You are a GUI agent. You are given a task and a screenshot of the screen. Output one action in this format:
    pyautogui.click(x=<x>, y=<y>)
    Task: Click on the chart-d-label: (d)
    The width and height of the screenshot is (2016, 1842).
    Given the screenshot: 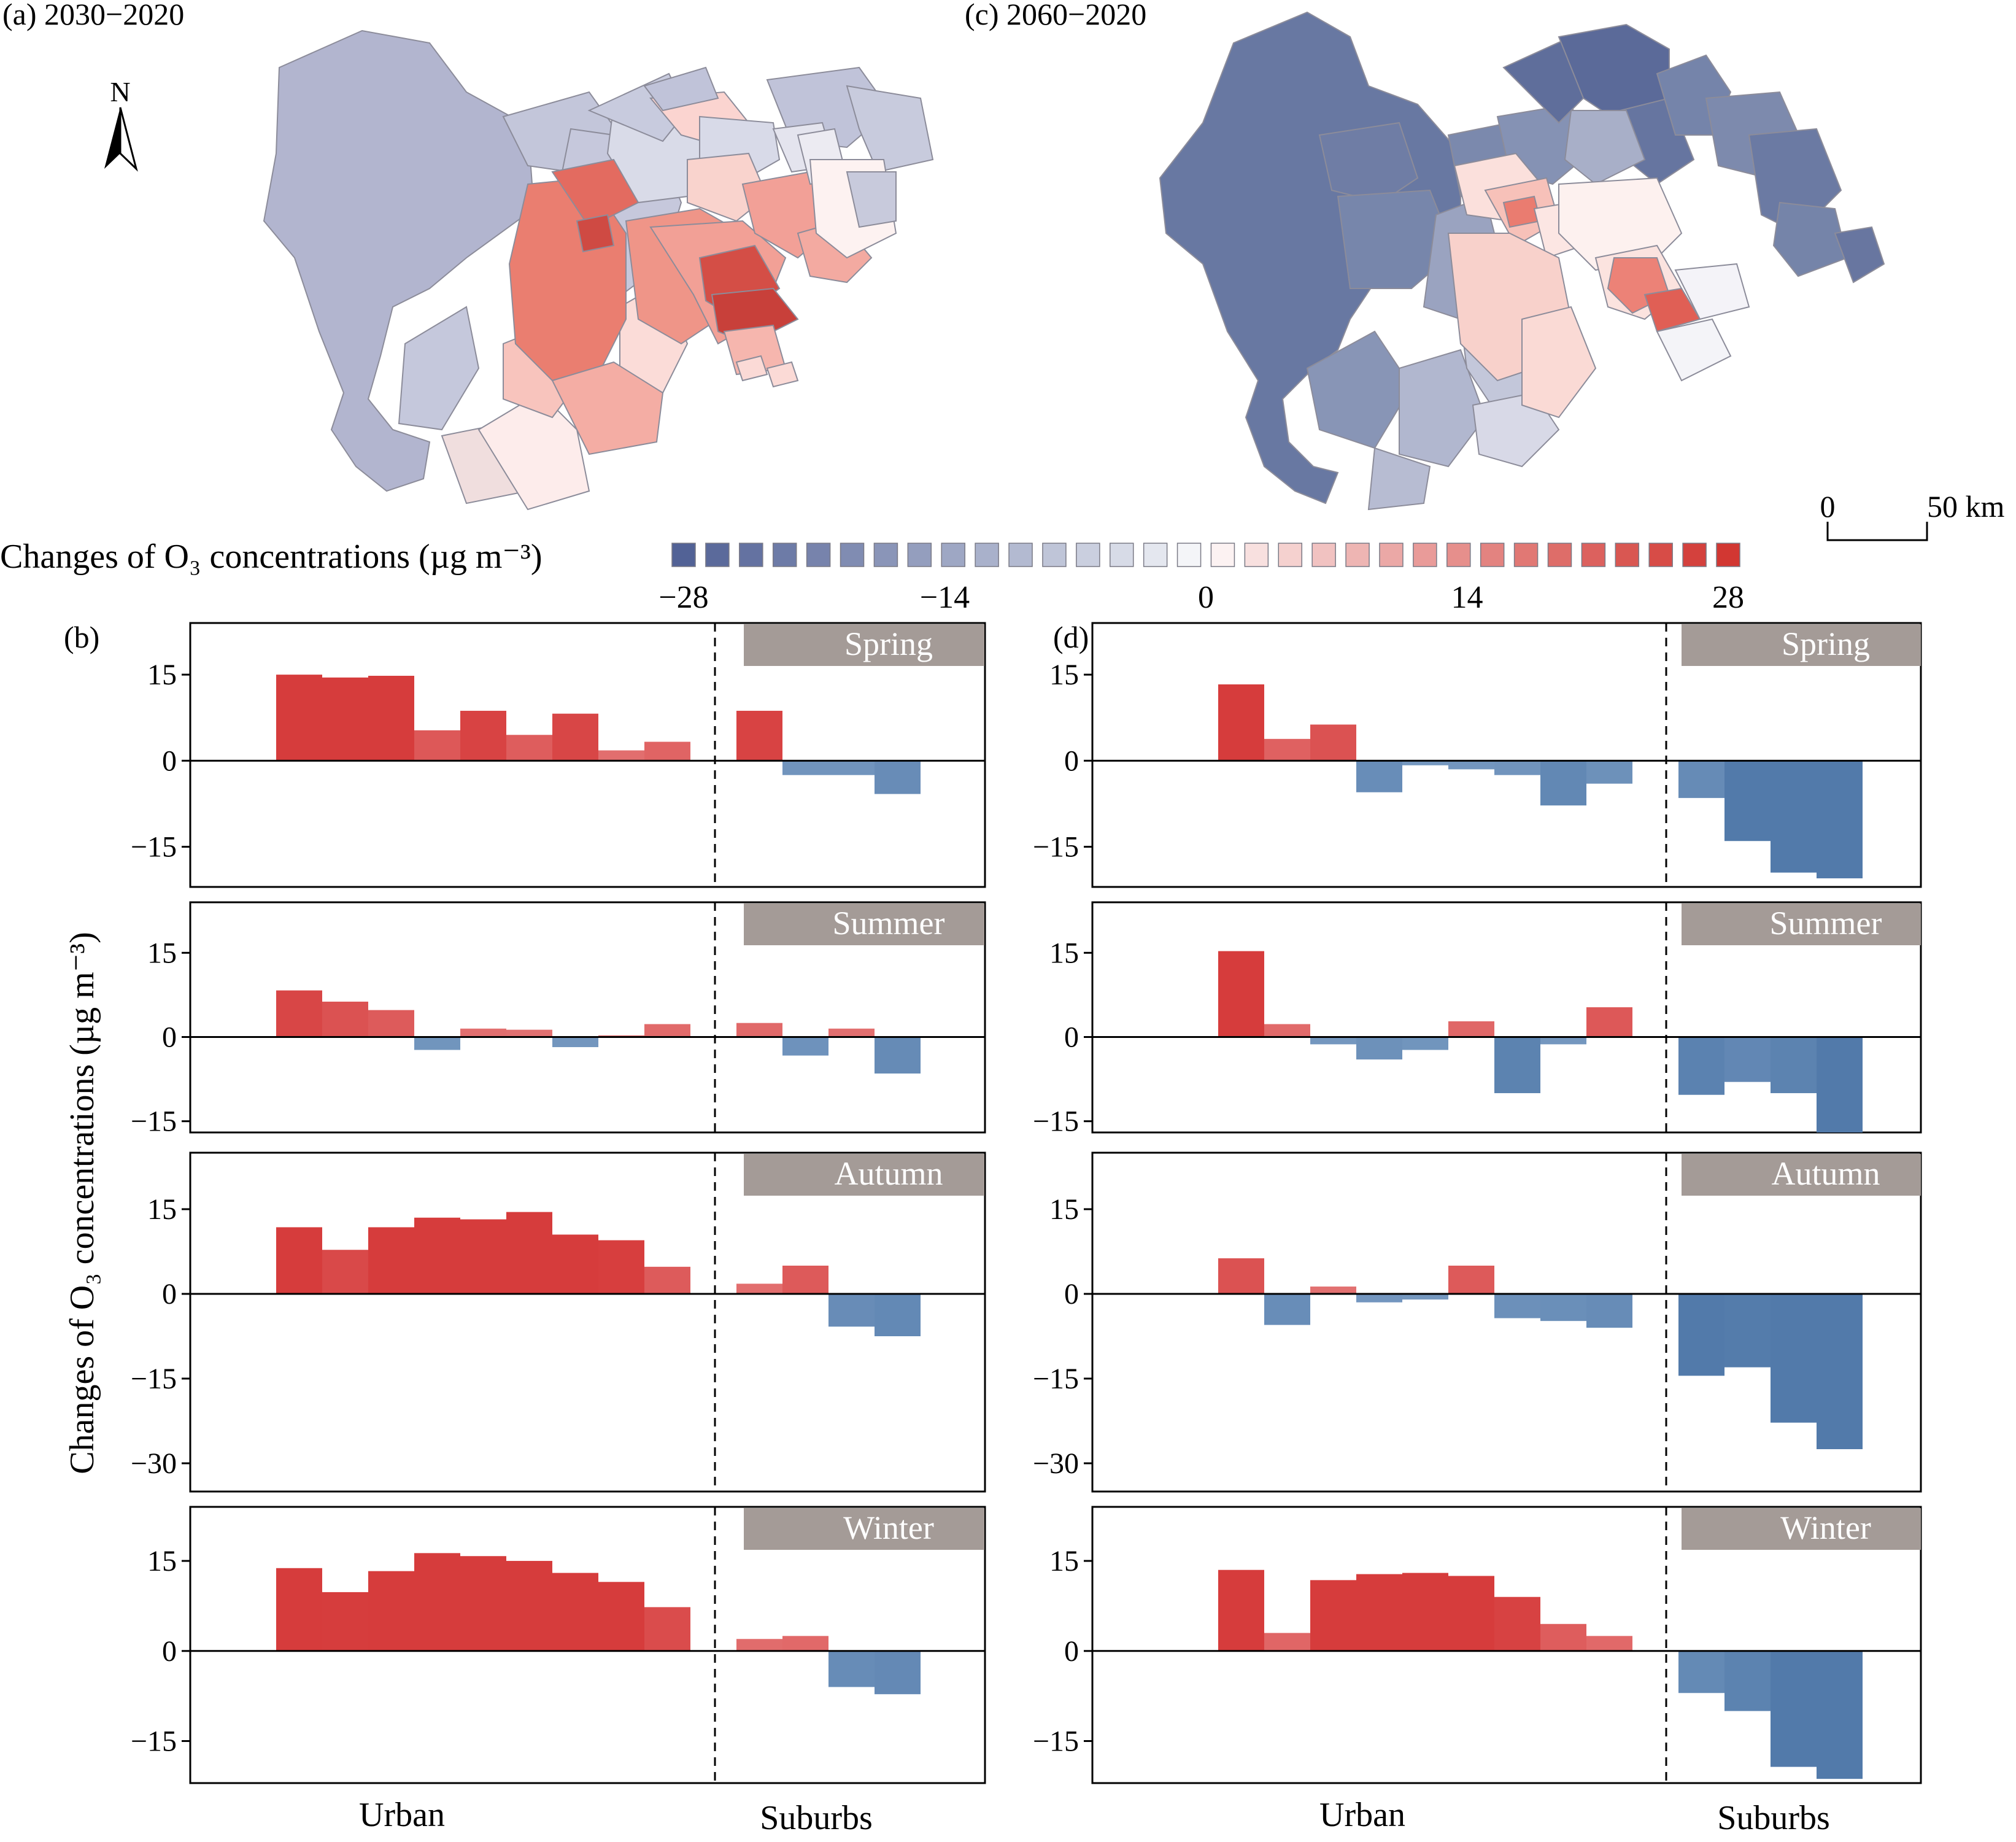 What is the action you would take?
    pyautogui.click(x=1071, y=637)
    